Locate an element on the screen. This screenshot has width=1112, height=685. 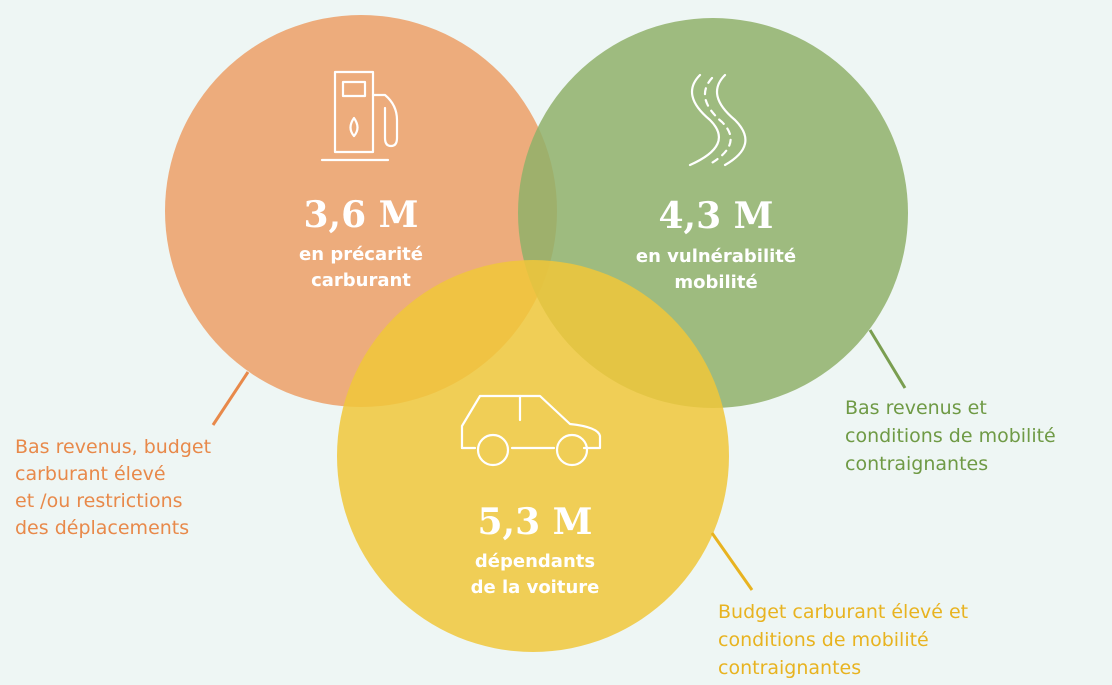
circle-value: 4,3 M is located at coordinates (715, 216).